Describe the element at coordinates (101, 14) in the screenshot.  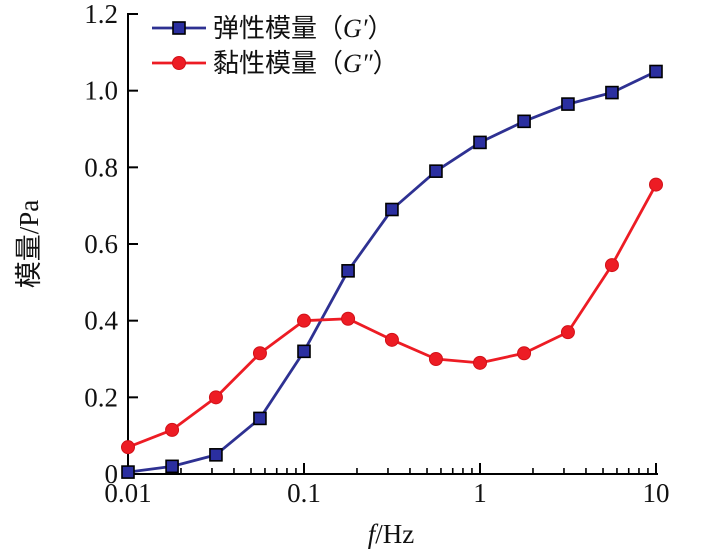
I see `y-tick-label: 1.2` at that location.